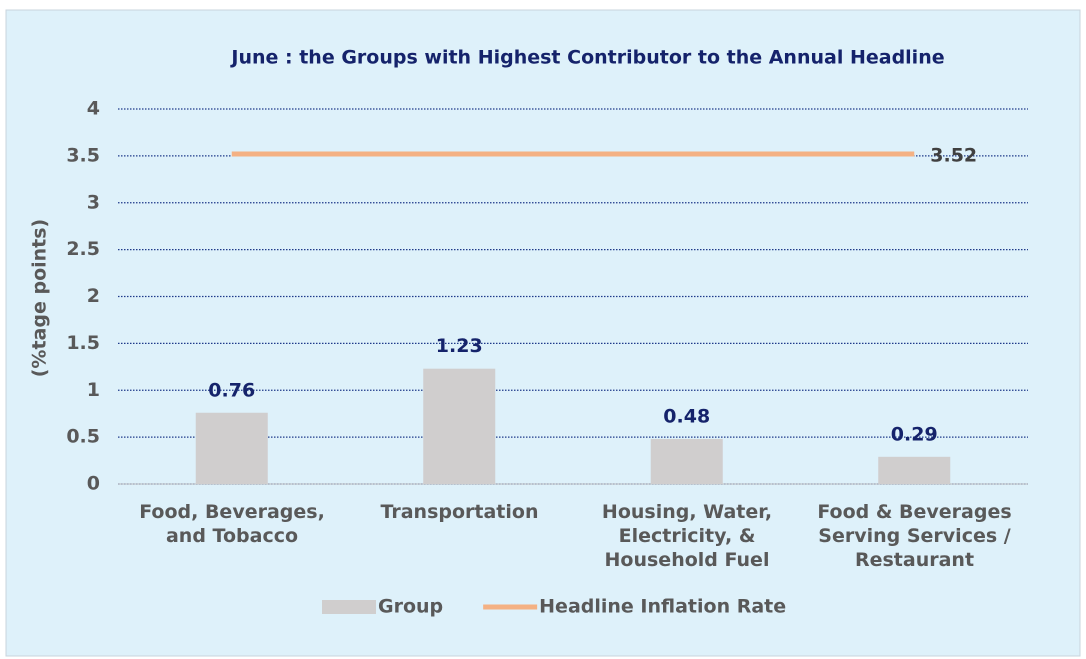 This screenshot has height=659, width=1086. I want to click on y-tick-label: 1, so click(93, 390).